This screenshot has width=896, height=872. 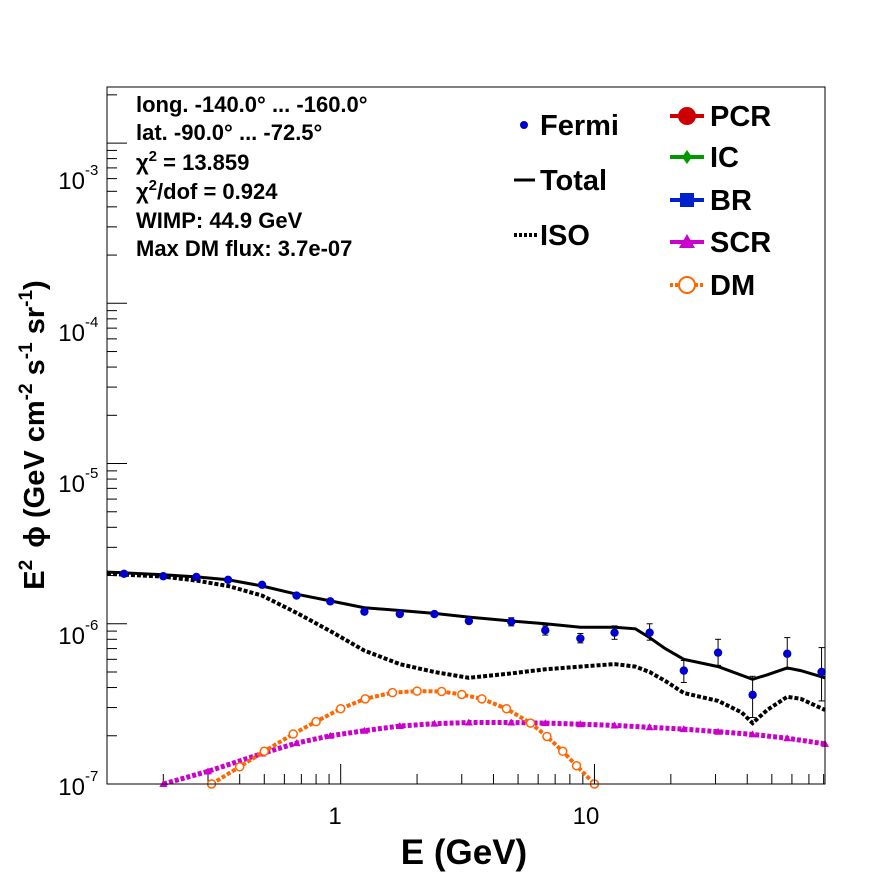 What do you see at coordinates (740, 117) in the screenshot?
I see `legend-pcr-label: PCR` at bounding box center [740, 117].